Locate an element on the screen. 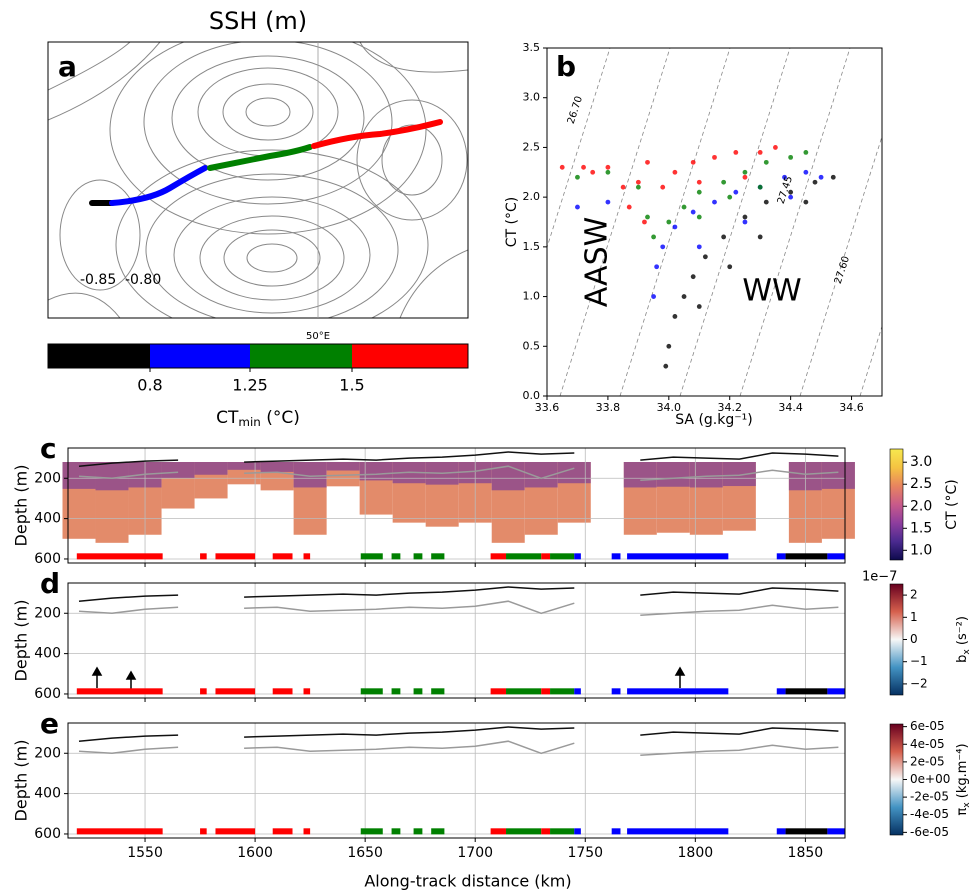 Image resolution: width=978 pixels, height=893 pixels. colorbar-tick-label: 1.0 is located at coordinates (921, 550).